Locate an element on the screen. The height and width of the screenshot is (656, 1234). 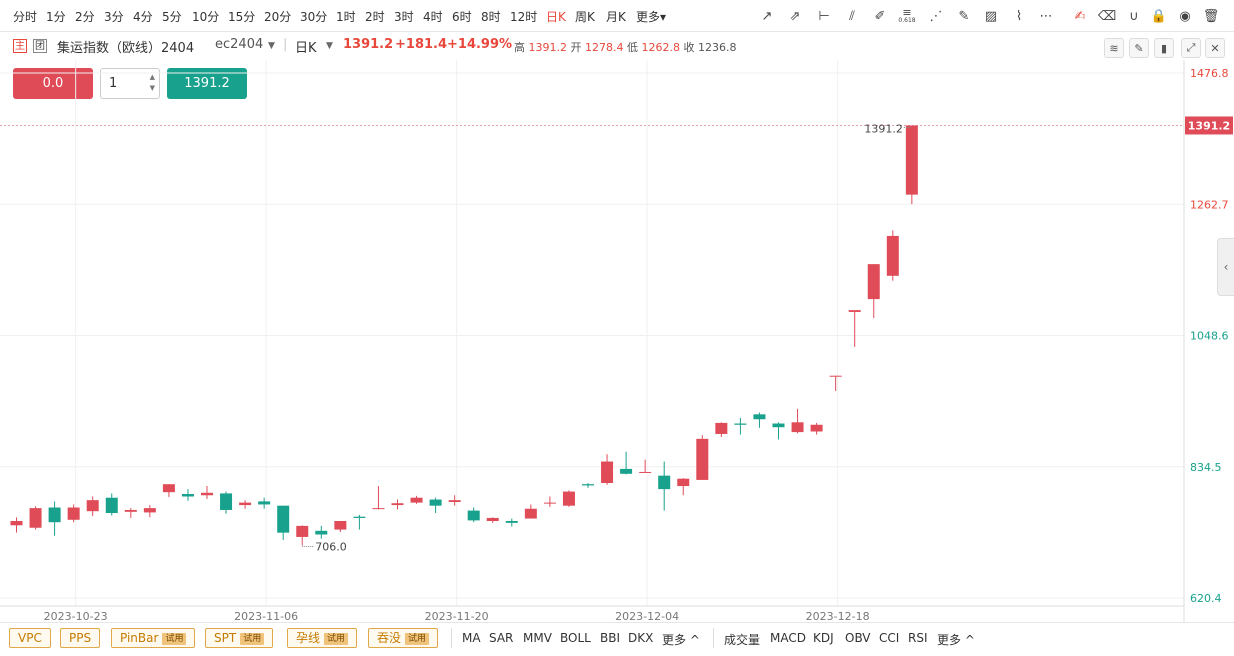
overlay-indicator-5: DKX is located at coordinates (641, 638).